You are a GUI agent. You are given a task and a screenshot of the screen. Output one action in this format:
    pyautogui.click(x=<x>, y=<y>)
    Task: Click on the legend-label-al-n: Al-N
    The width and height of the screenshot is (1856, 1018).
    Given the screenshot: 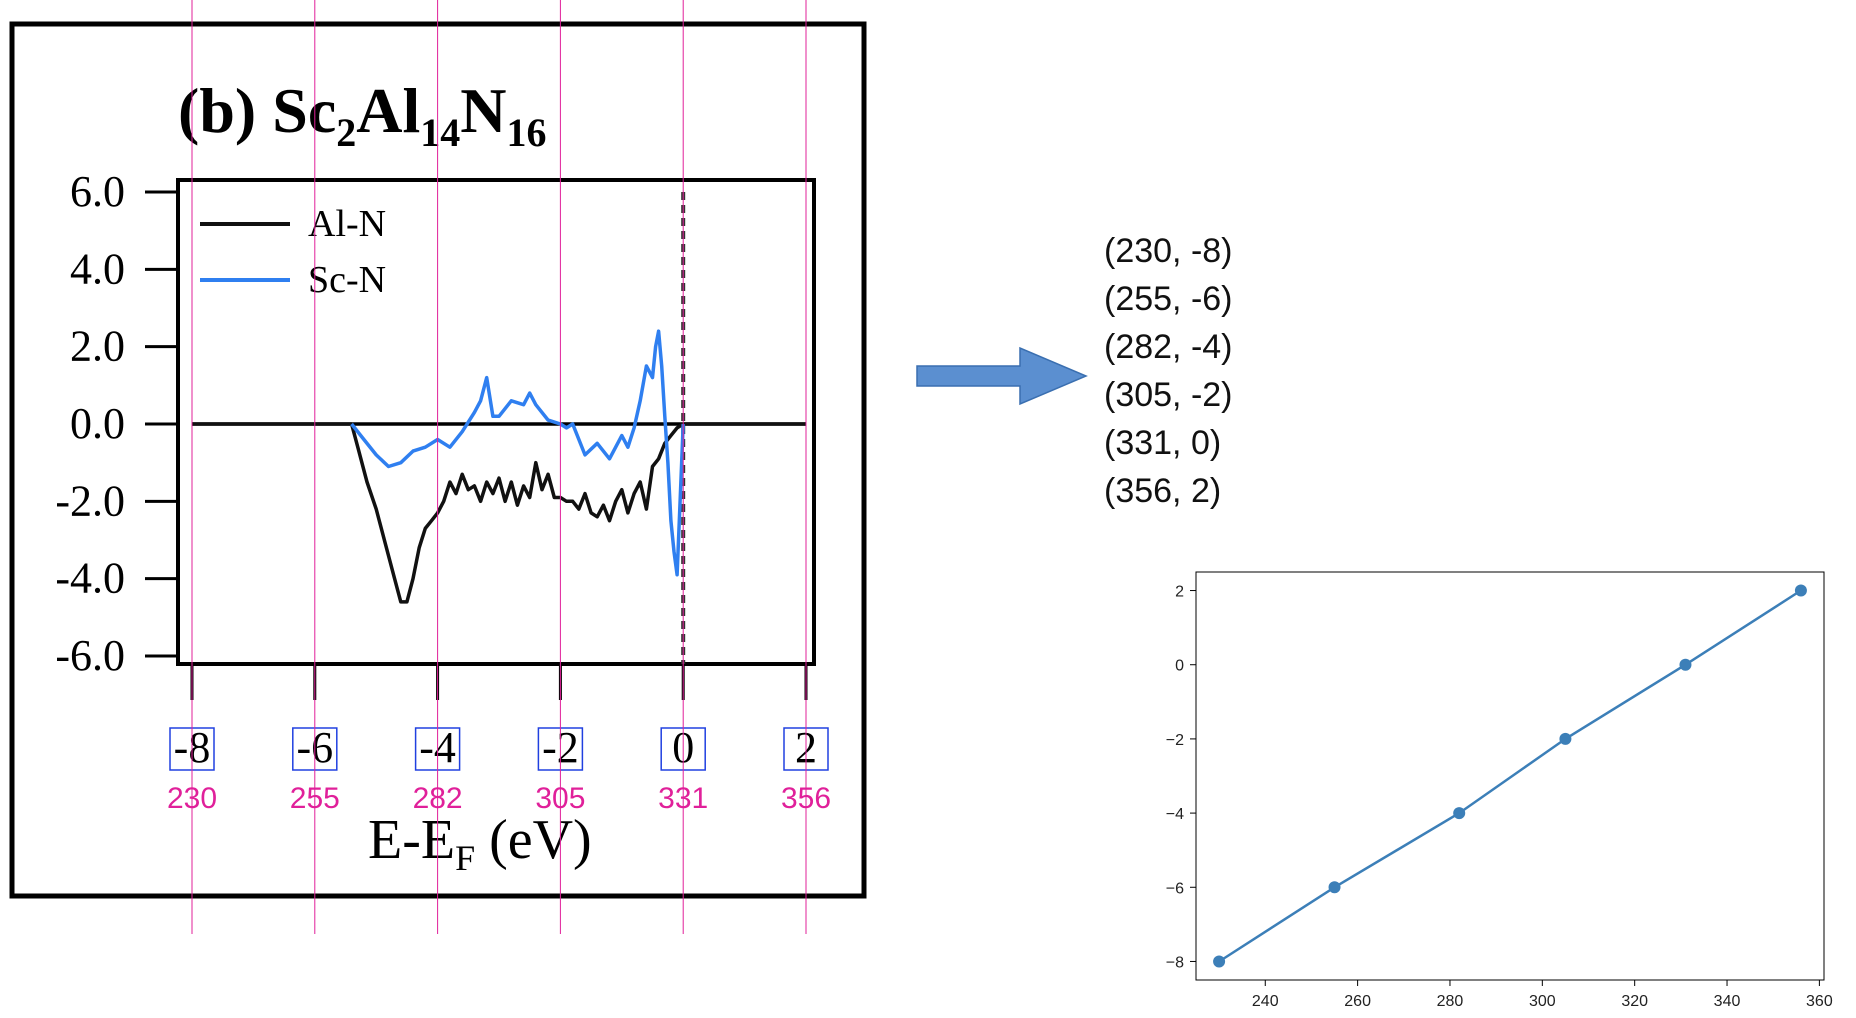 What is the action you would take?
    pyautogui.click(x=347, y=224)
    